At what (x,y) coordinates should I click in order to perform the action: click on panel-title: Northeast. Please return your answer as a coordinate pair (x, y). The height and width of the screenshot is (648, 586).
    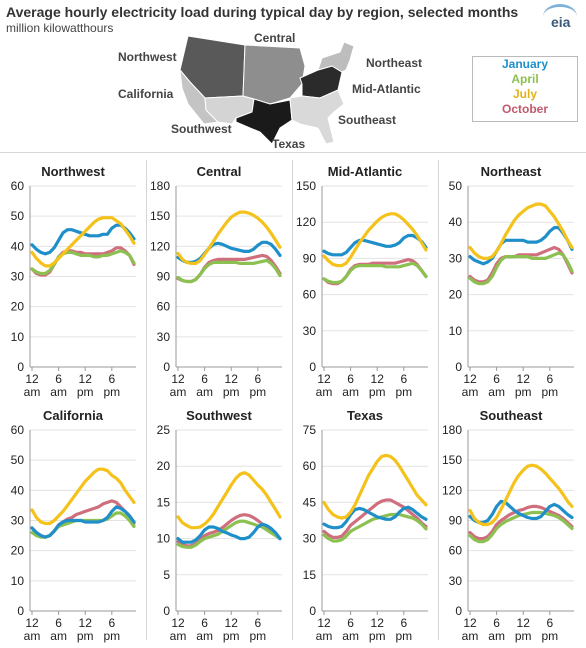
    Looking at the image, I should click on (511, 171).